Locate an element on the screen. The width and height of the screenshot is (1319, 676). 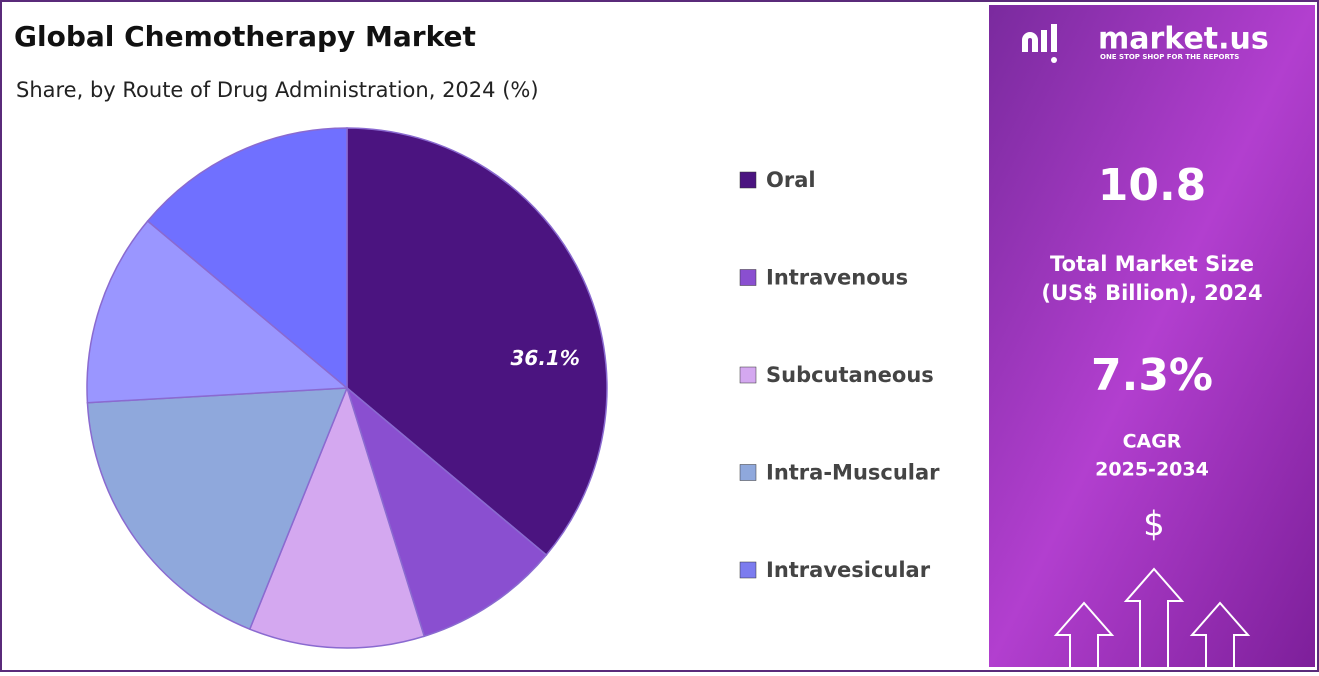
legend-label: Oral is located at coordinates (791, 180).